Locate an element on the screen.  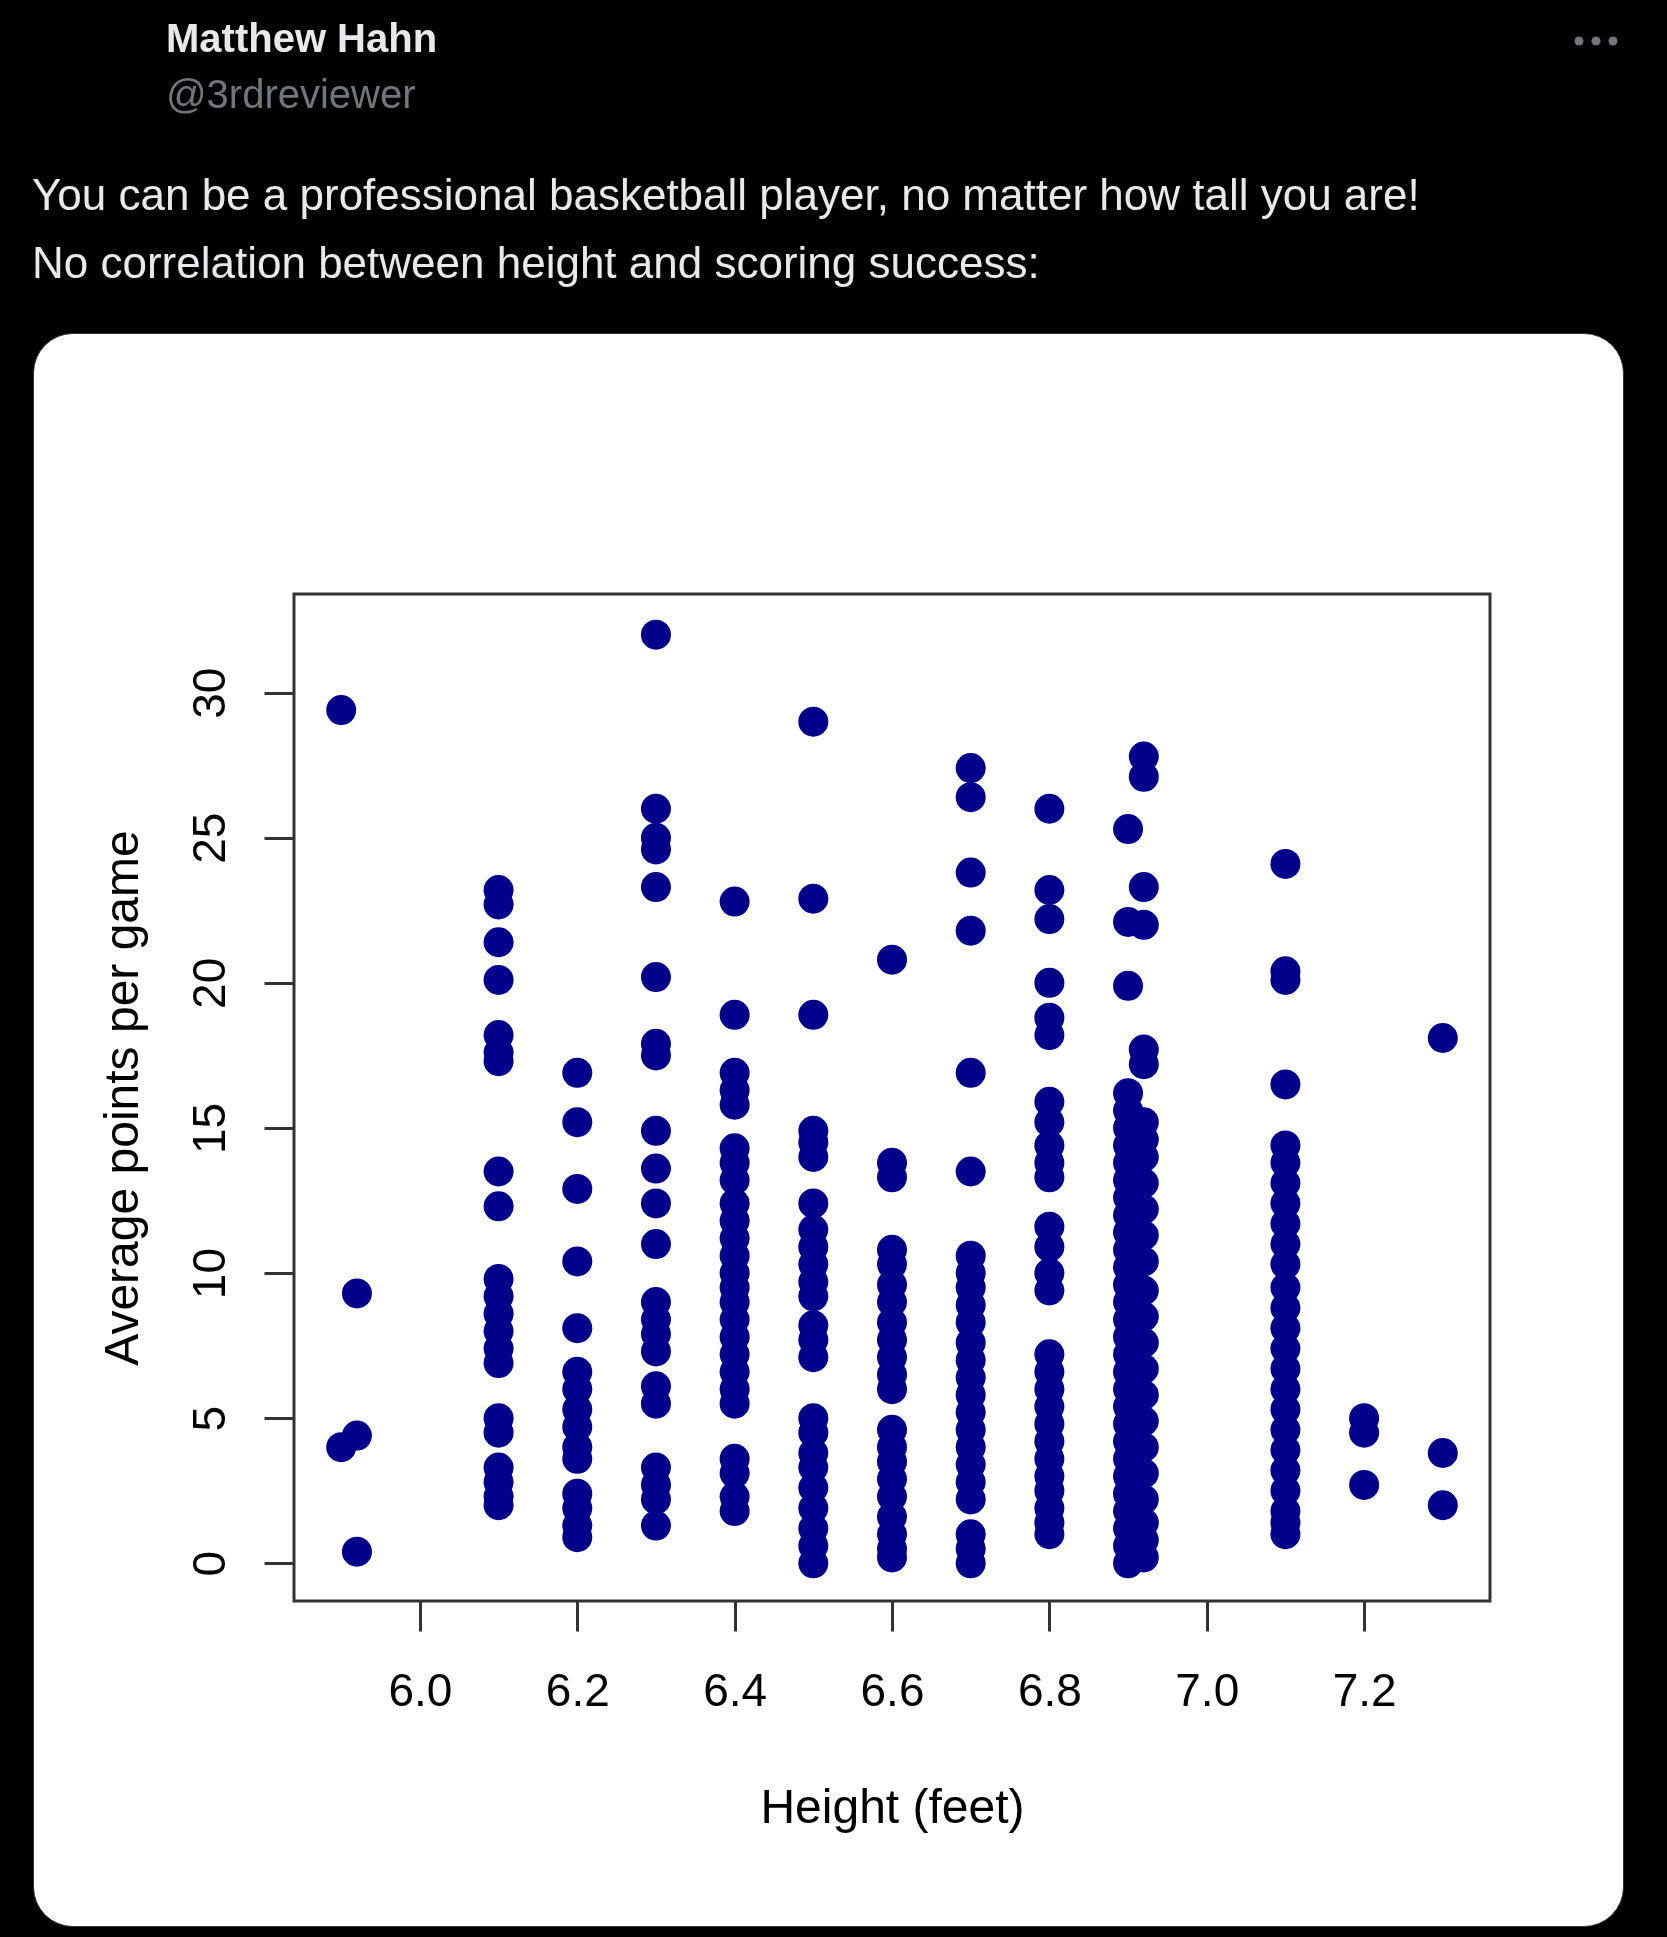
text: Matthew Hahn is located at coordinates (302, 38).